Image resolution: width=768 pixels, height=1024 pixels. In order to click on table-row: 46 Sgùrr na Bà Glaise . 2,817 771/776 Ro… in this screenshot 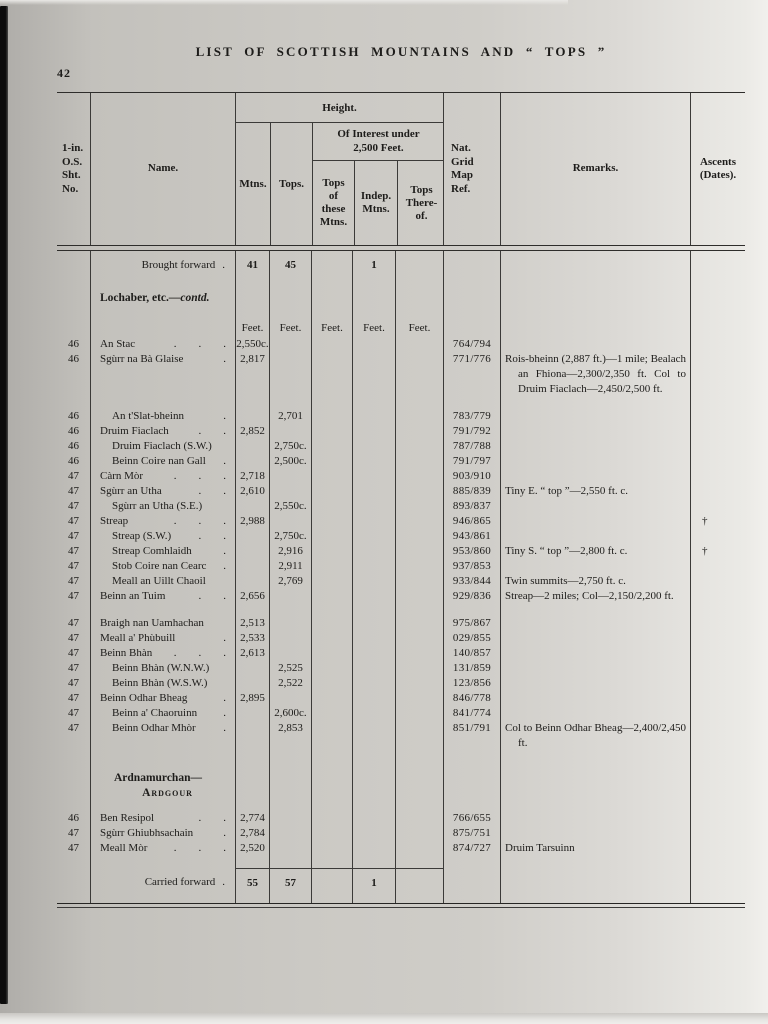, I will do `click(401, 374)`.